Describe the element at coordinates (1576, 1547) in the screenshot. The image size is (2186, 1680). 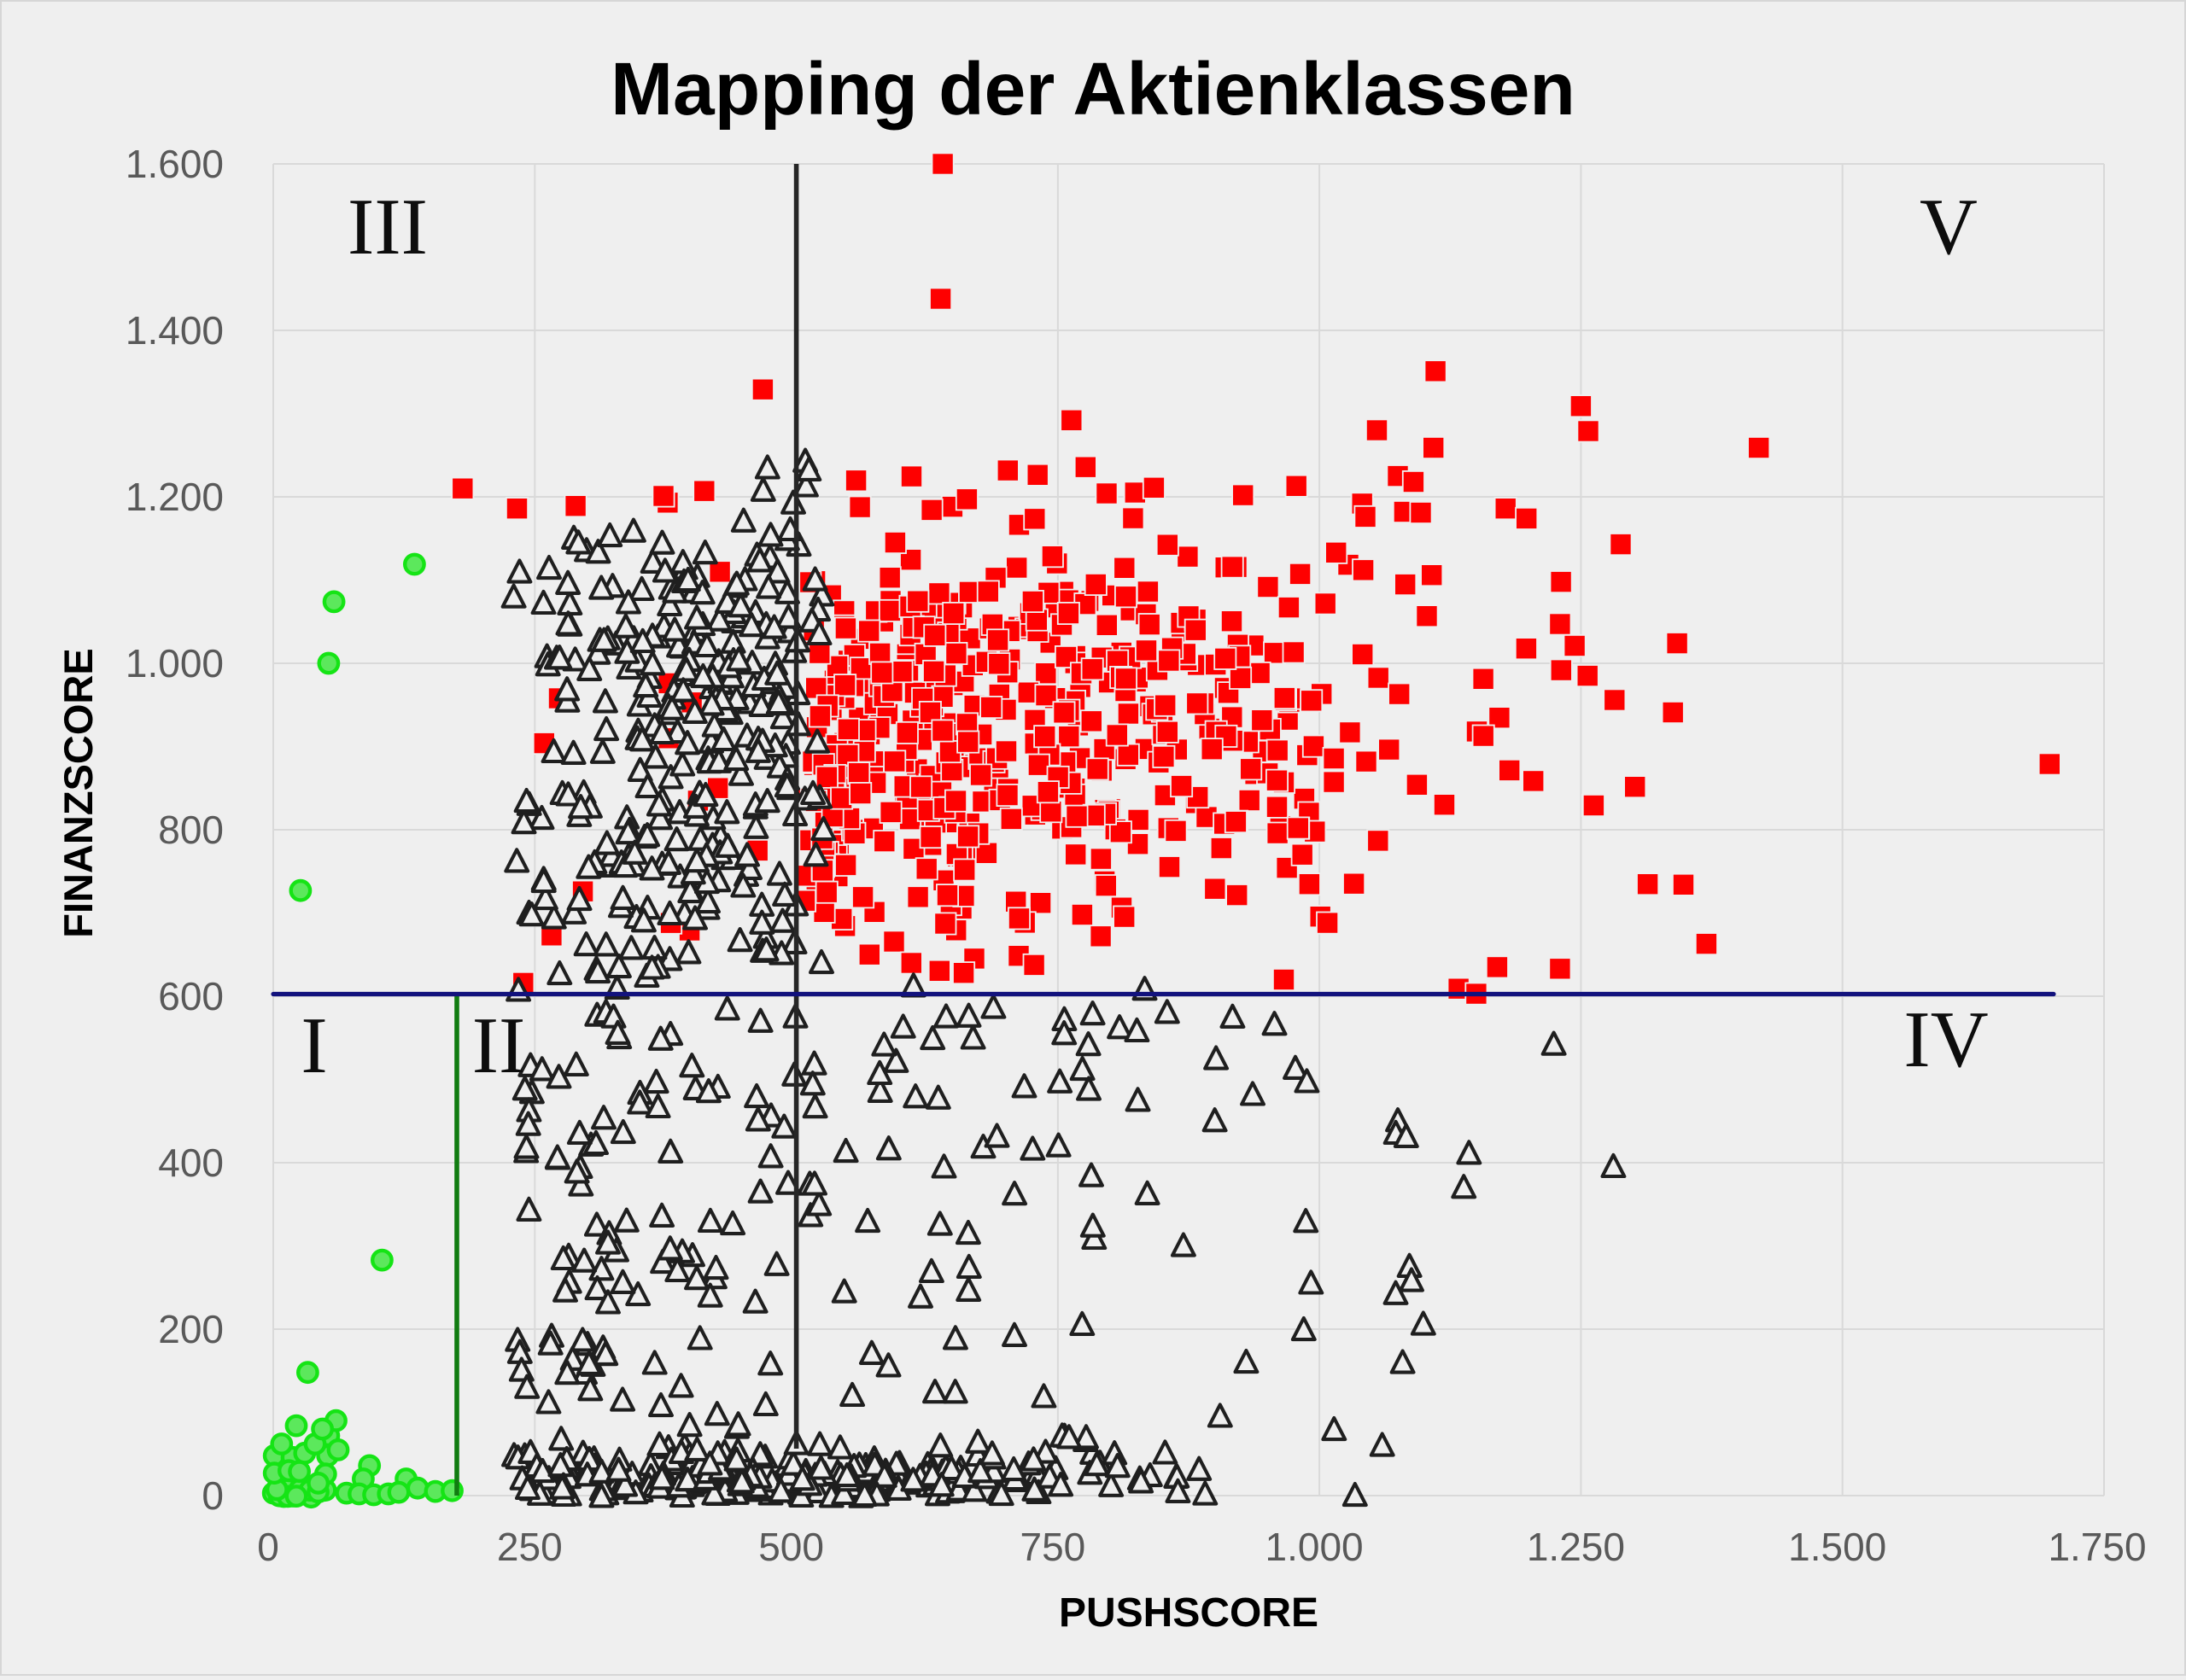
I see `svg-text: 1.250` at that location.